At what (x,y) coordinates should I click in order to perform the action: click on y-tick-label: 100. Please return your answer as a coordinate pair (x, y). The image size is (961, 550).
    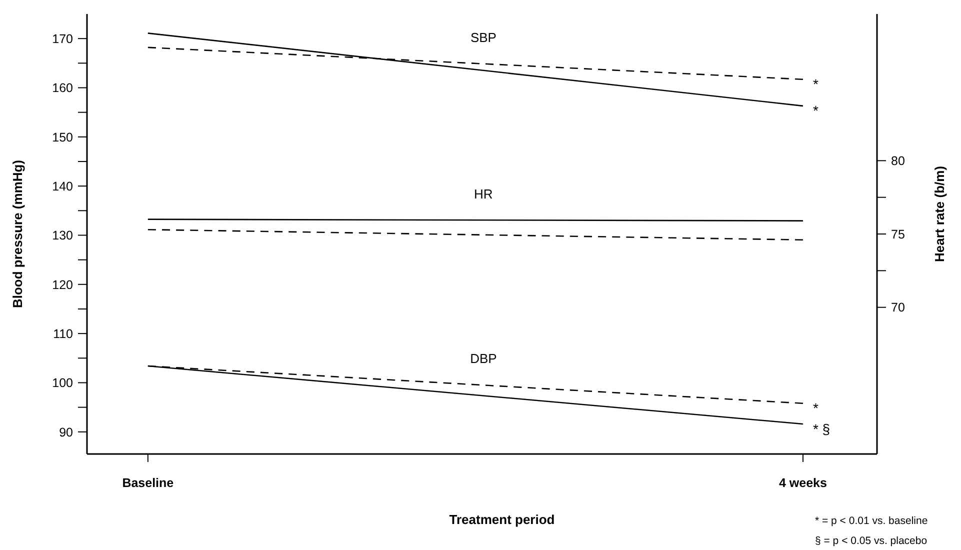
    Looking at the image, I should click on (63, 383).